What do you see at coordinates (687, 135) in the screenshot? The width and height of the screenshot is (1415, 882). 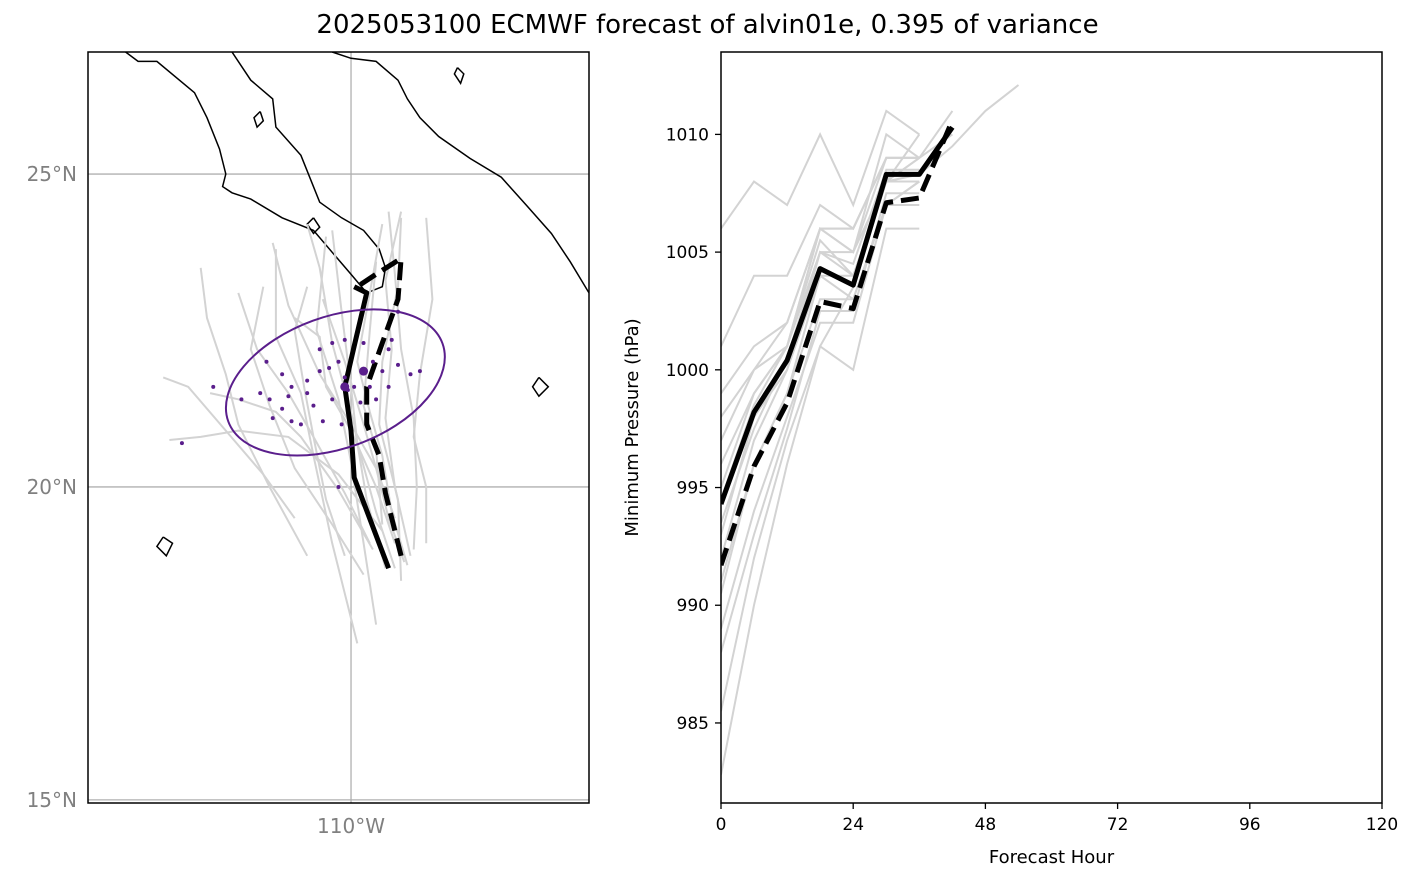 I see `y-tick-label: 1010` at bounding box center [687, 135].